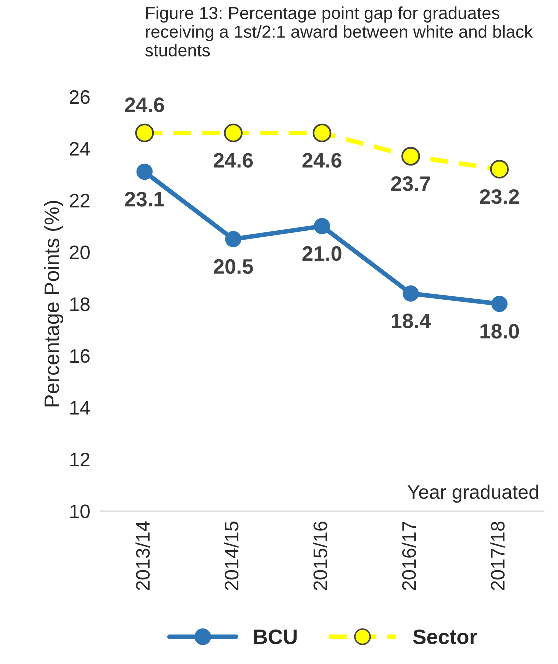 The image size is (558, 664). I want to click on y-tick-label: 22, so click(80, 201).